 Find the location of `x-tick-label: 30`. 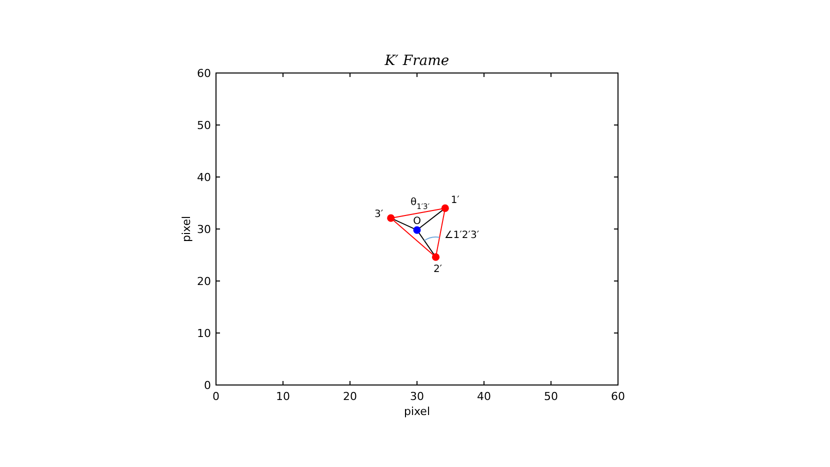

x-tick-label: 30 is located at coordinates (417, 396).